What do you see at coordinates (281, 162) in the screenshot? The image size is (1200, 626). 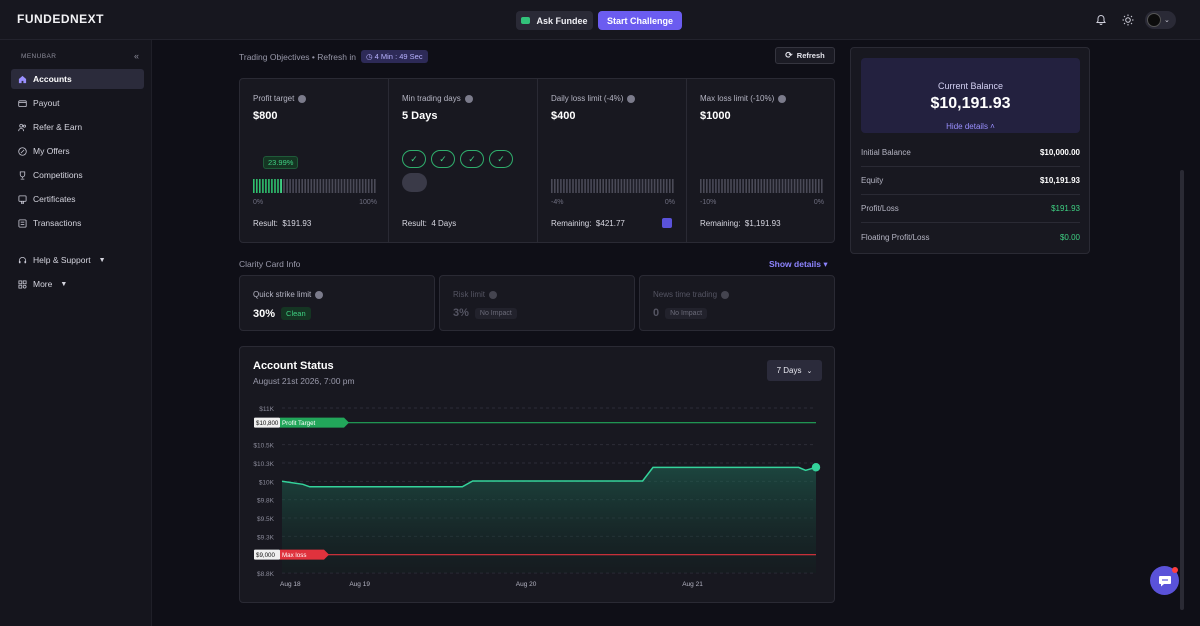 I see `profit-progress-badge: 23.99%` at bounding box center [281, 162].